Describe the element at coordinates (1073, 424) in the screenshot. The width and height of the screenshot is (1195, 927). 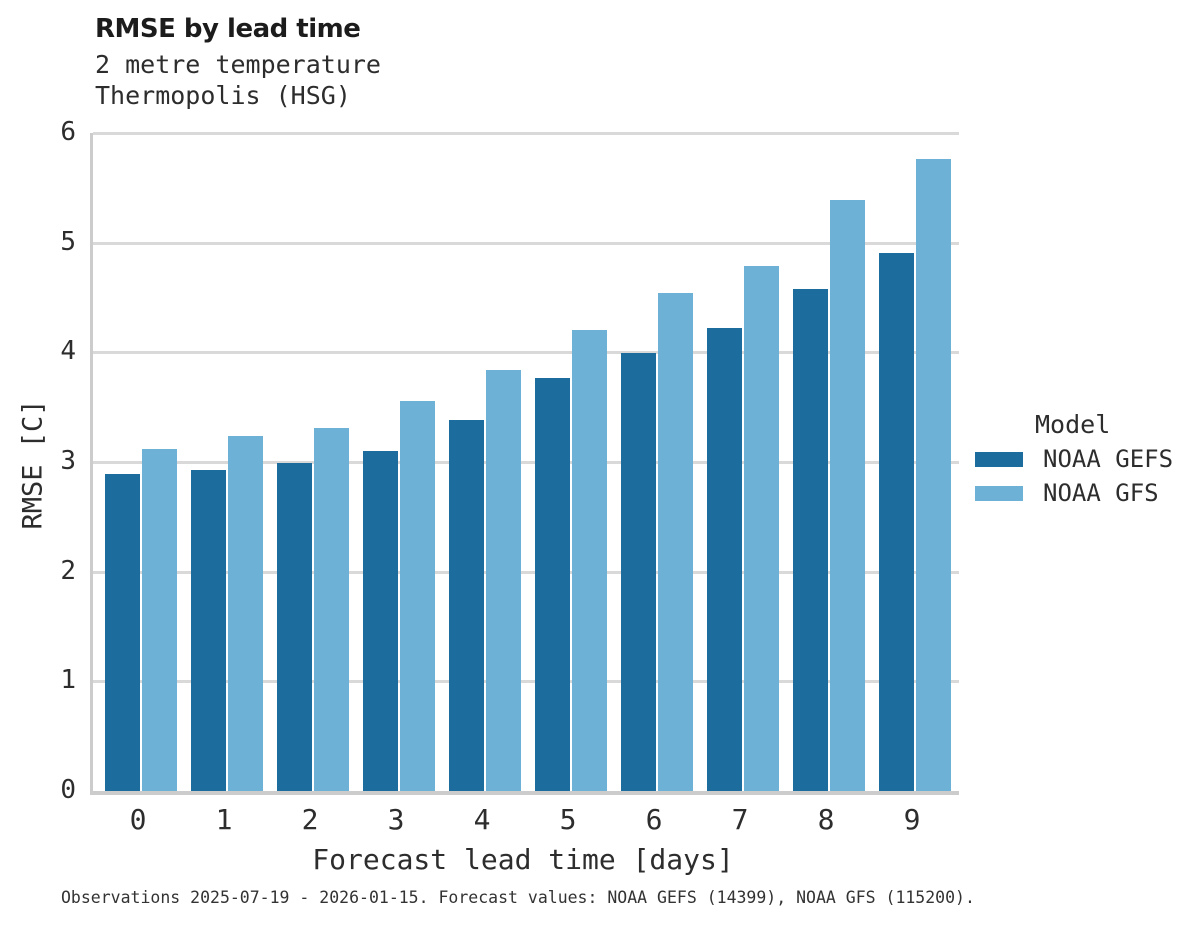
I see `legend-title: Model` at that location.